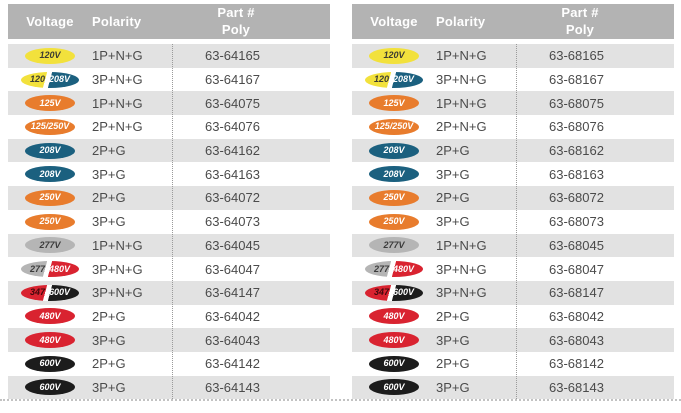 The image size is (681, 413). What do you see at coordinates (169, 150) in the screenshot?
I see `table-row: 208V 2P+G 63-64162` at bounding box center [169, 150].